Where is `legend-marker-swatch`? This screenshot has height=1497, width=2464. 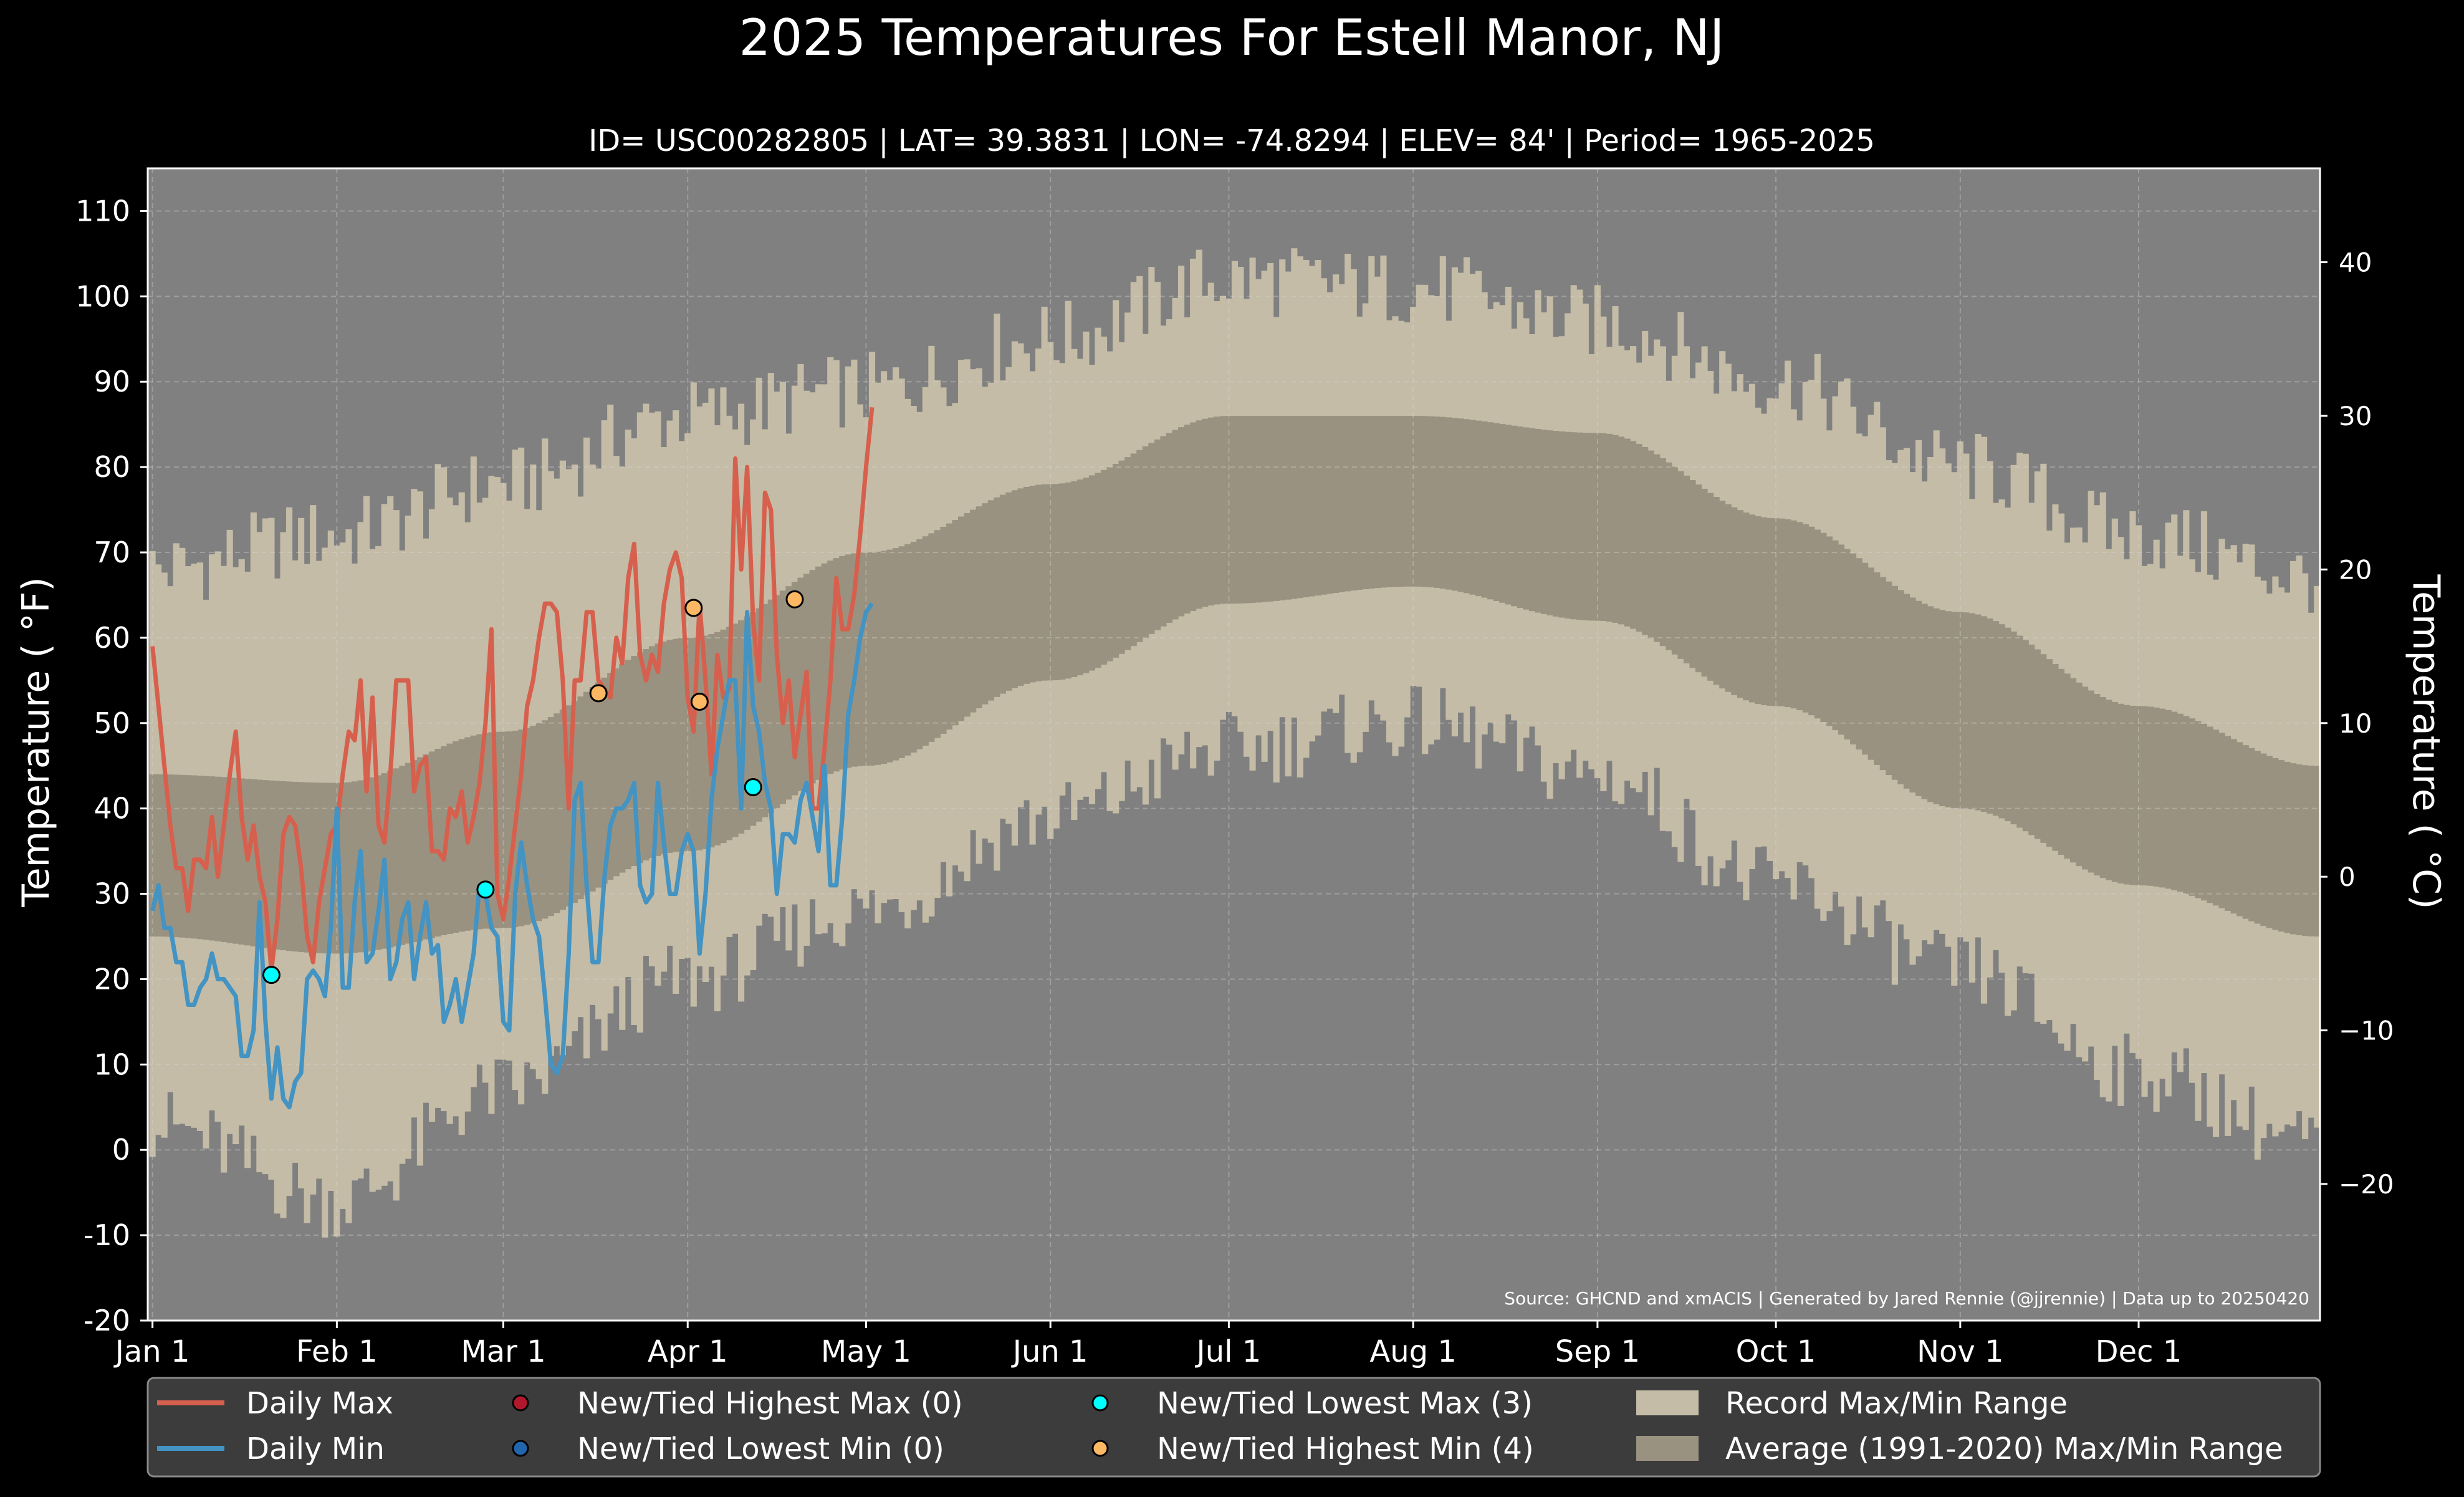 legend-marker-swatch is located at coordinates (1100, 1403).